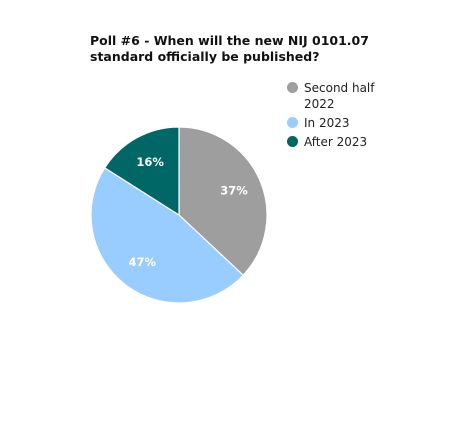 This screenshot has width=467, height=430. Describe the element at coordinates (234, 191) in the screenshot. I see `data-label: 37%` at that location.